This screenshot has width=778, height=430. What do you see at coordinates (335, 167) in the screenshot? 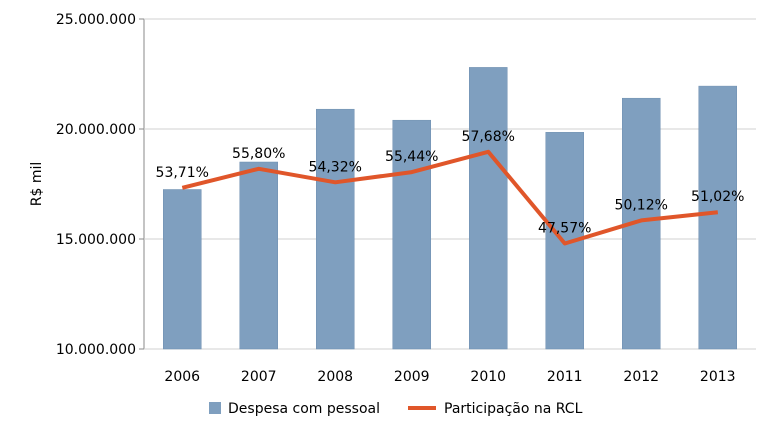
I see `data-label: 54,32%` at bounding box center [335, 167].